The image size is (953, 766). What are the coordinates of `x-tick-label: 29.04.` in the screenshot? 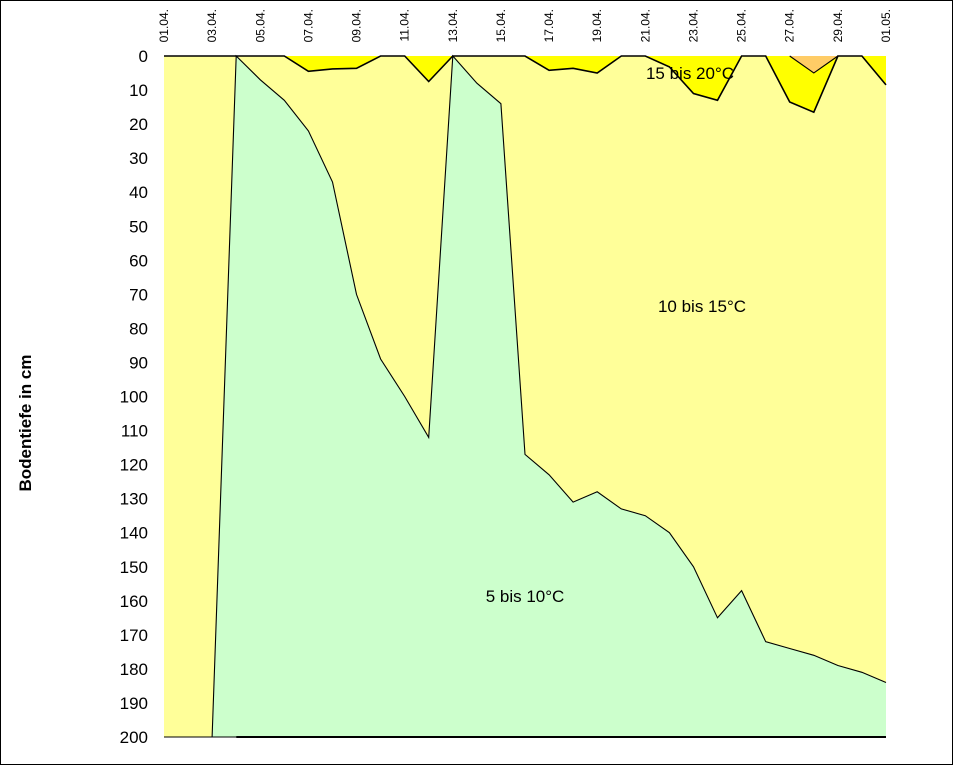 It's located at (838, 25).